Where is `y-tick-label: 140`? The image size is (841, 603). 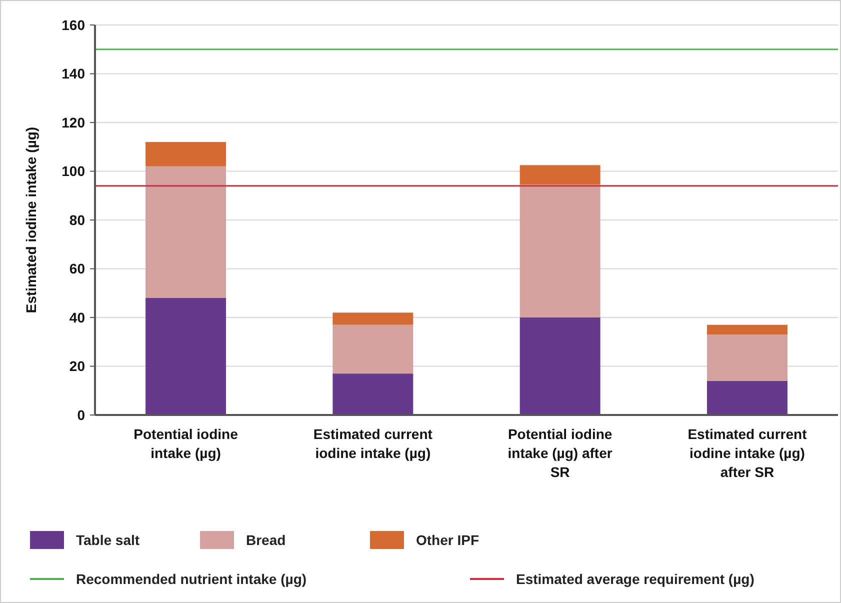
y-tick-label: 140 is located at coordinates (74, 74).